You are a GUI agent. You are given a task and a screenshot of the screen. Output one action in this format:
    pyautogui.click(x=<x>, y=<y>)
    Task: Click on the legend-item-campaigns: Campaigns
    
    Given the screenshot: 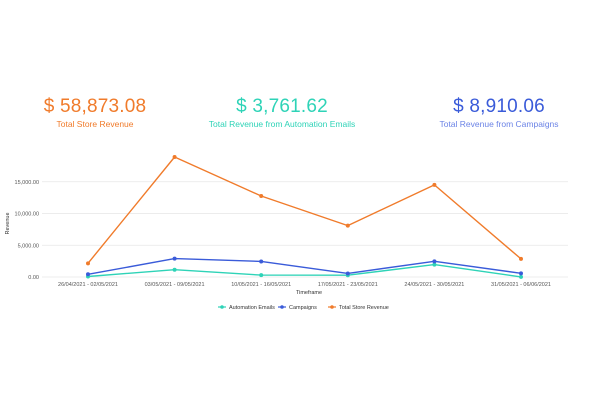 What is the action you would take?
    pyautogui.click(x=297, y=308)
    